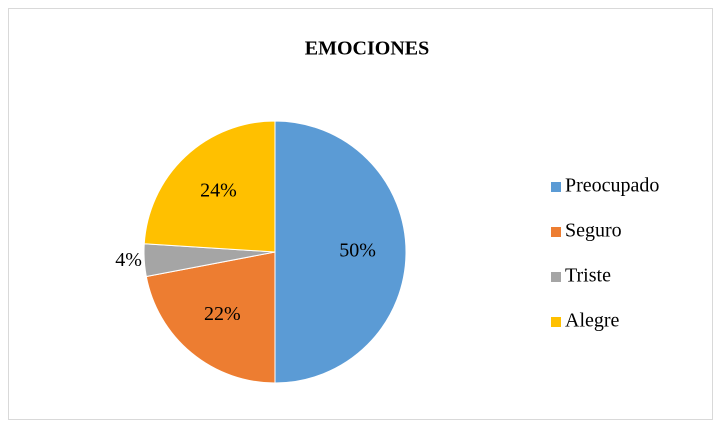  Describe the element at coordinates (218, 190) in the screenshot. I see `data-label: 24%` at that location.